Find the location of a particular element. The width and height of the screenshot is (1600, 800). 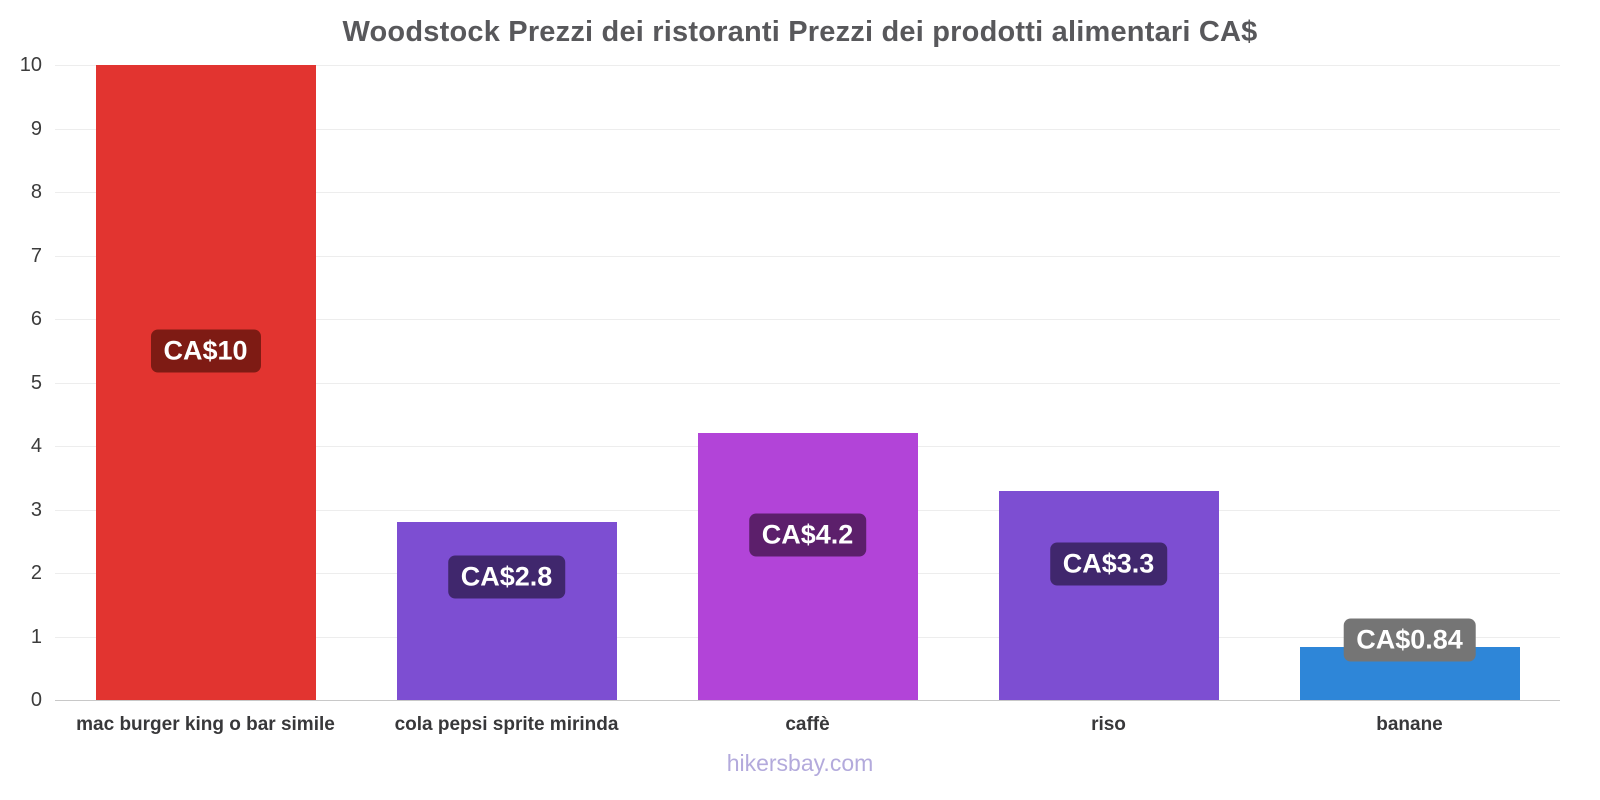

y-tick-label: 9 is located at coordinates (36, 128).